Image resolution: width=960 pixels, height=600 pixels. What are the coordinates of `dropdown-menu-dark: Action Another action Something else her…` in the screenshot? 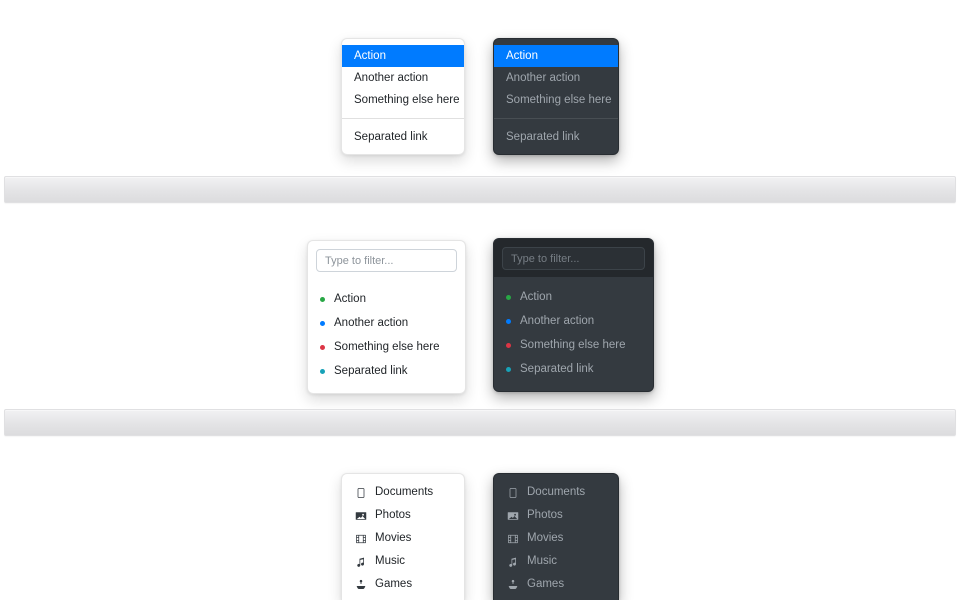 It's located at (556, 96).